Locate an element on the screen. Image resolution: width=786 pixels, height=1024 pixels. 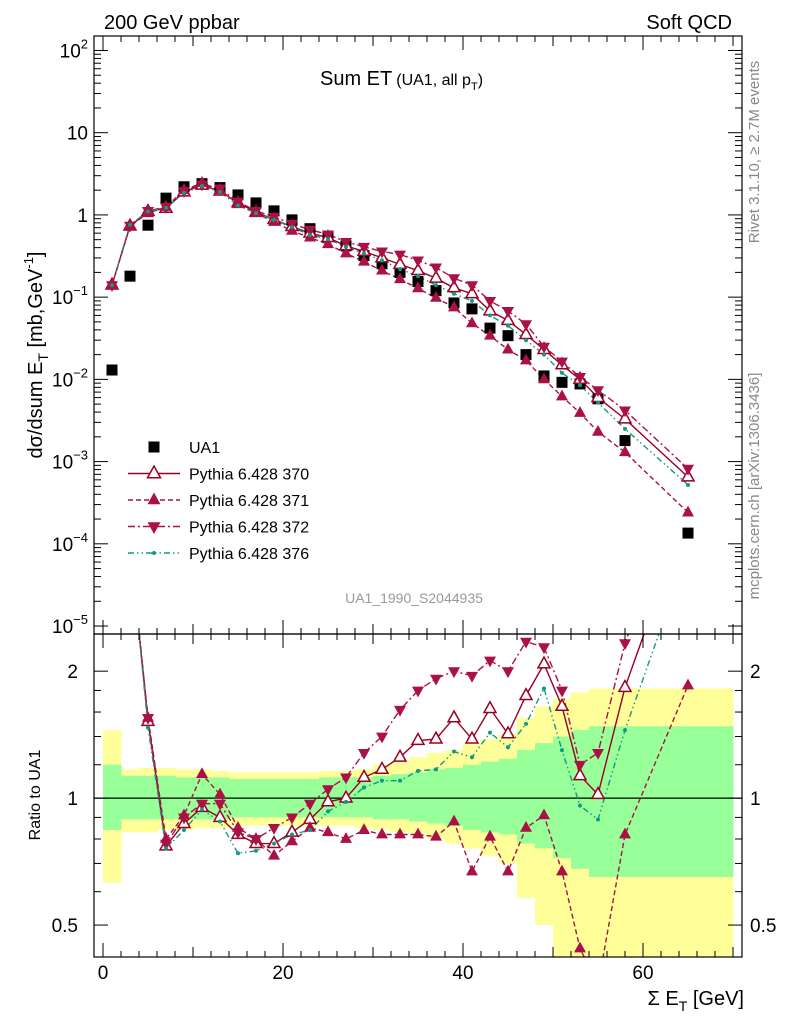
plot-subtitle-close: ) is located at coordinates (480, 80).